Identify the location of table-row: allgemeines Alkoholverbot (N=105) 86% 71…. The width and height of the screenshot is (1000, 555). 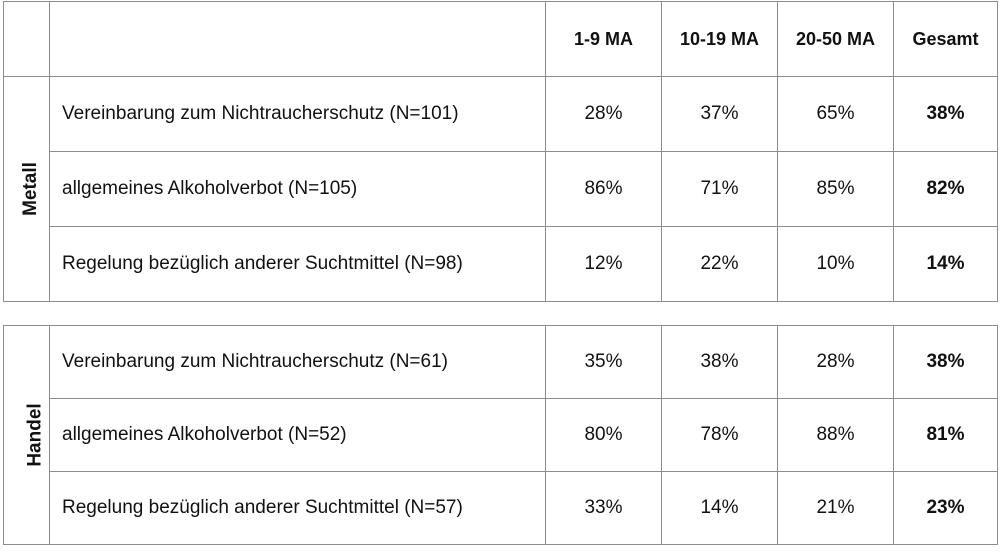
(501, 189).